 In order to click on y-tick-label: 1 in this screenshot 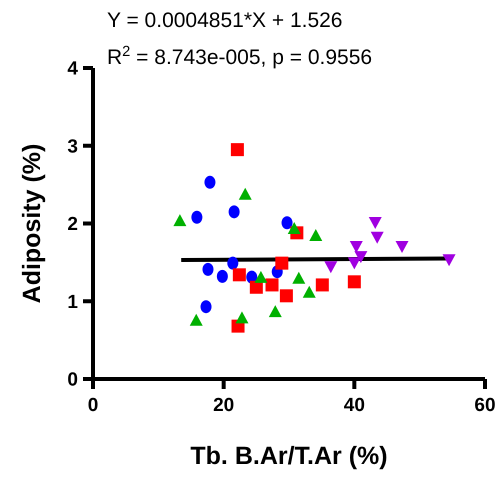, I will do `click(72, 302)`.